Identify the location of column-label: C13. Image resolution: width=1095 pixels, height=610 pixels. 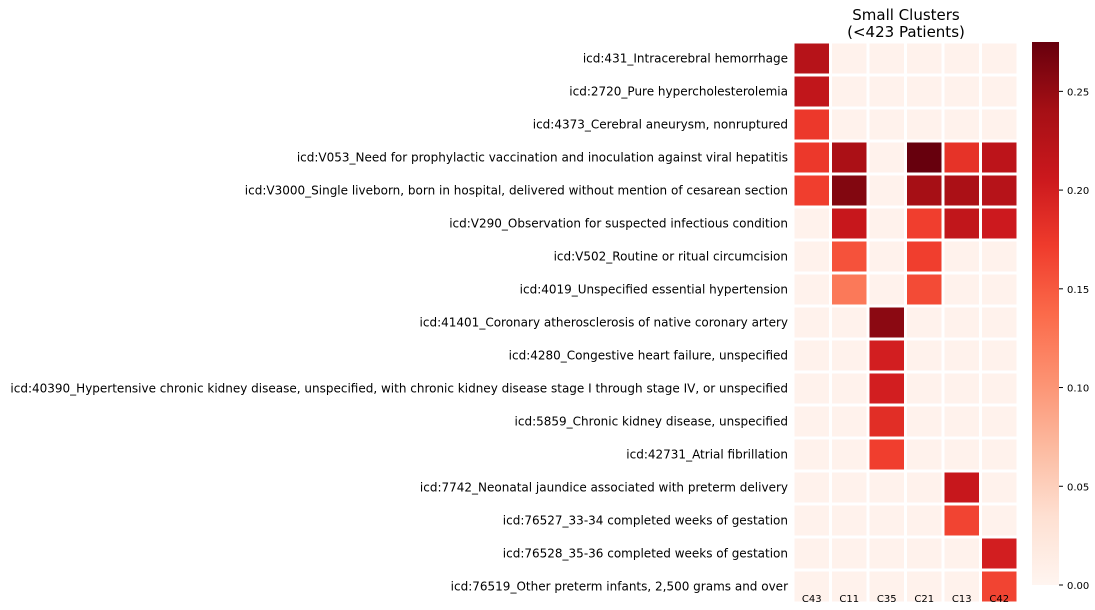
(962, 599).